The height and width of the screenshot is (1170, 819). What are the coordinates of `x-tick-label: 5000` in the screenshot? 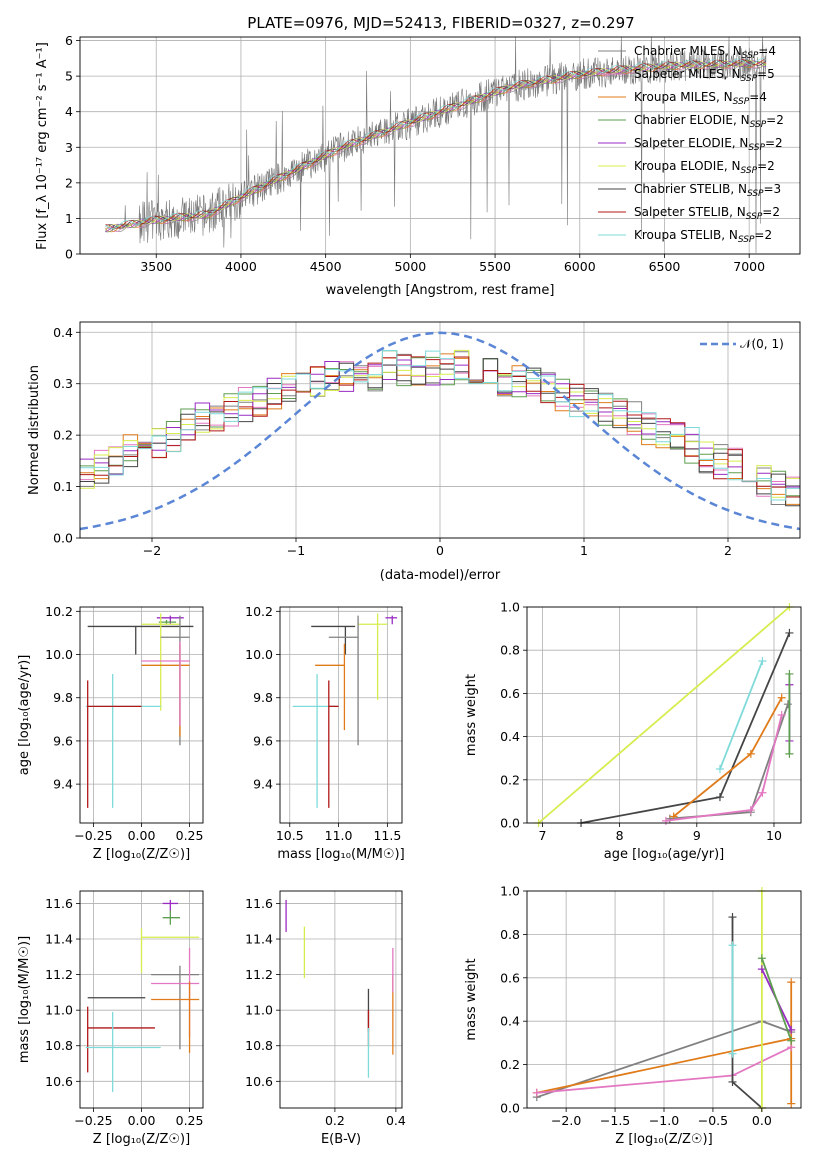 It's located at (410, 266).